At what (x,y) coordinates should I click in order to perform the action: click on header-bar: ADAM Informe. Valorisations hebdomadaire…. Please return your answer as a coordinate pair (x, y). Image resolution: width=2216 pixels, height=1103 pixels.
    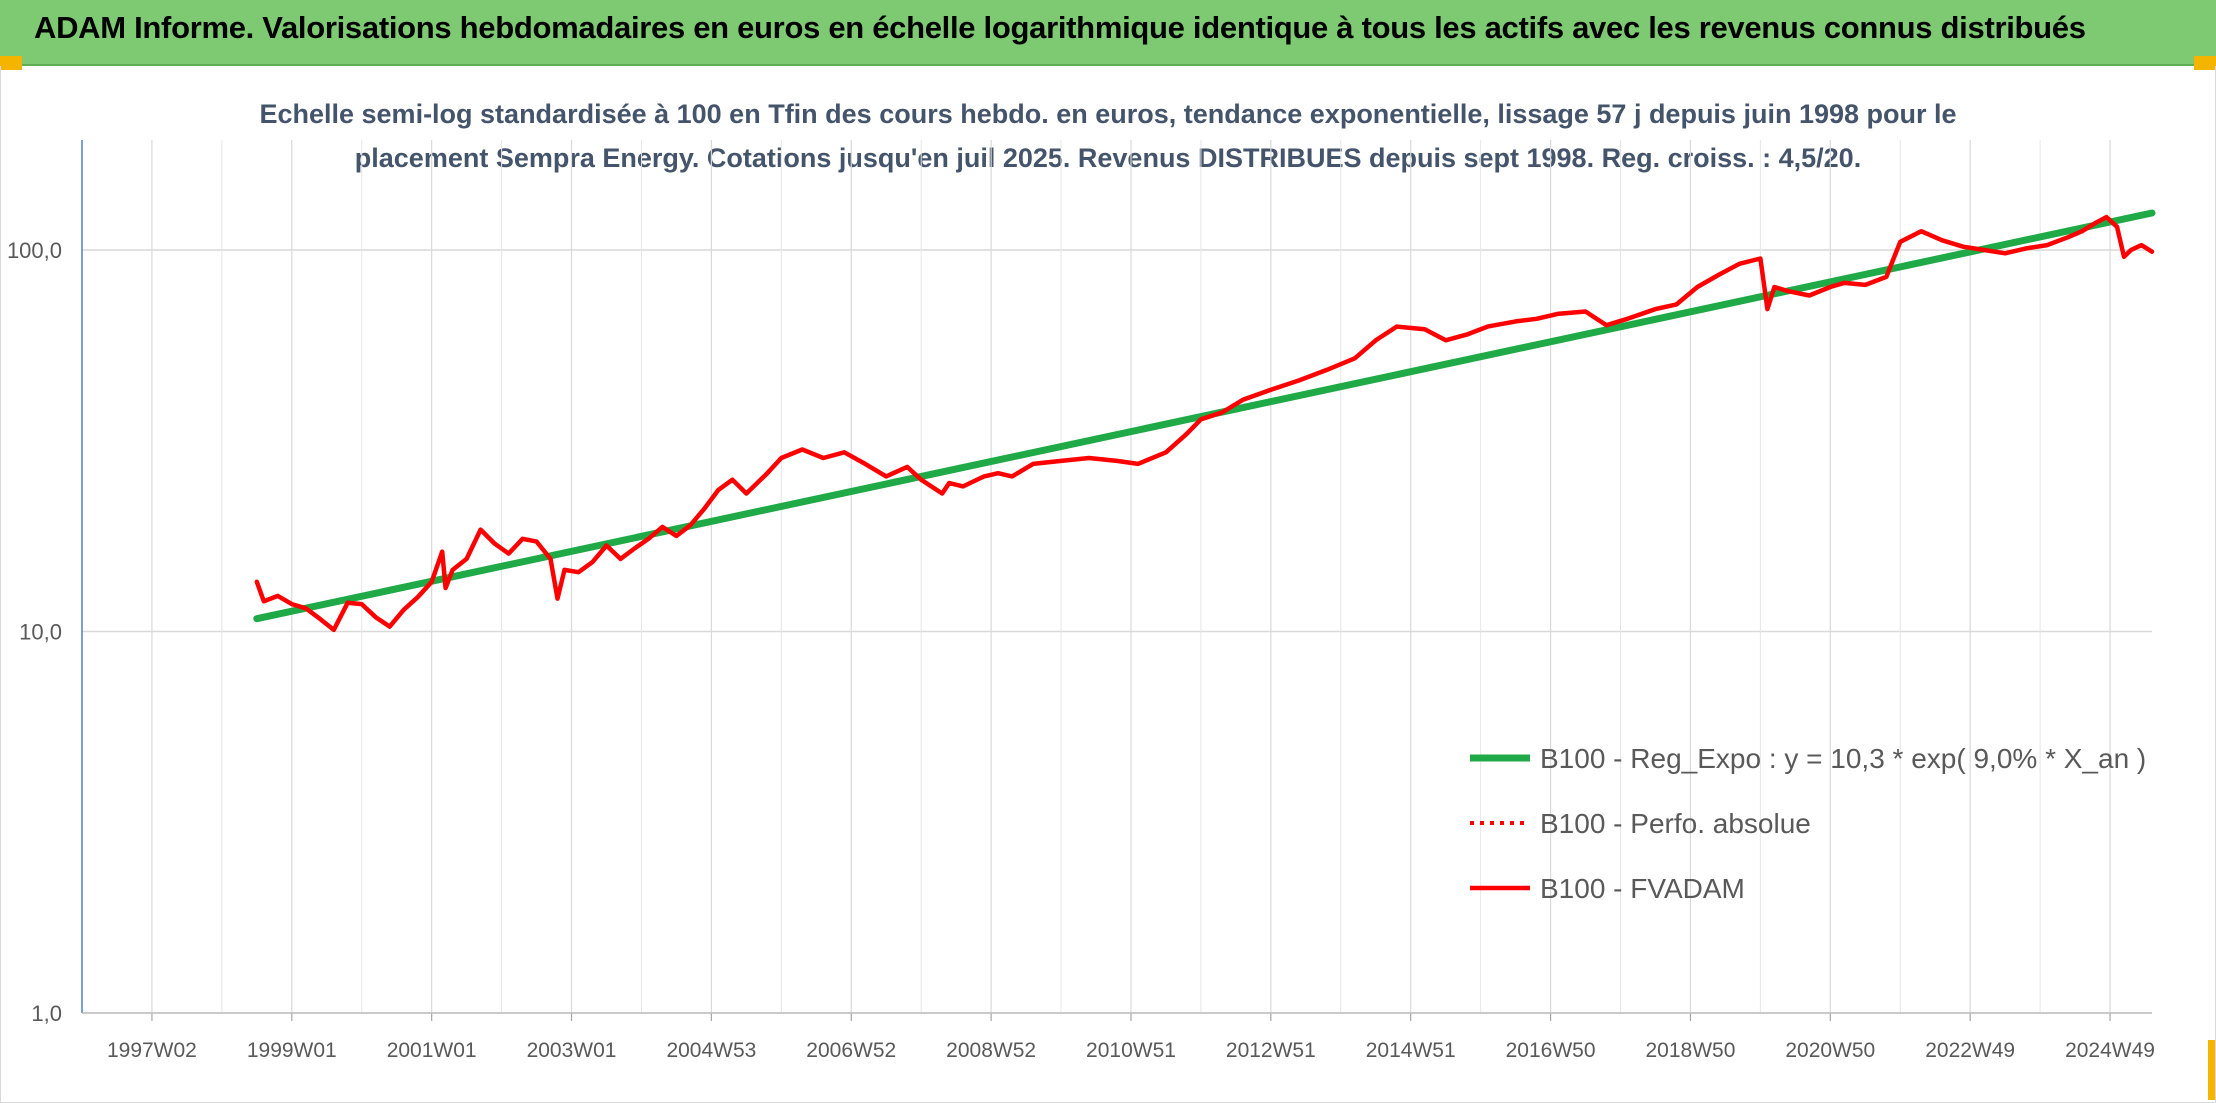
    Looking at the image, I should click on (1108, 33).